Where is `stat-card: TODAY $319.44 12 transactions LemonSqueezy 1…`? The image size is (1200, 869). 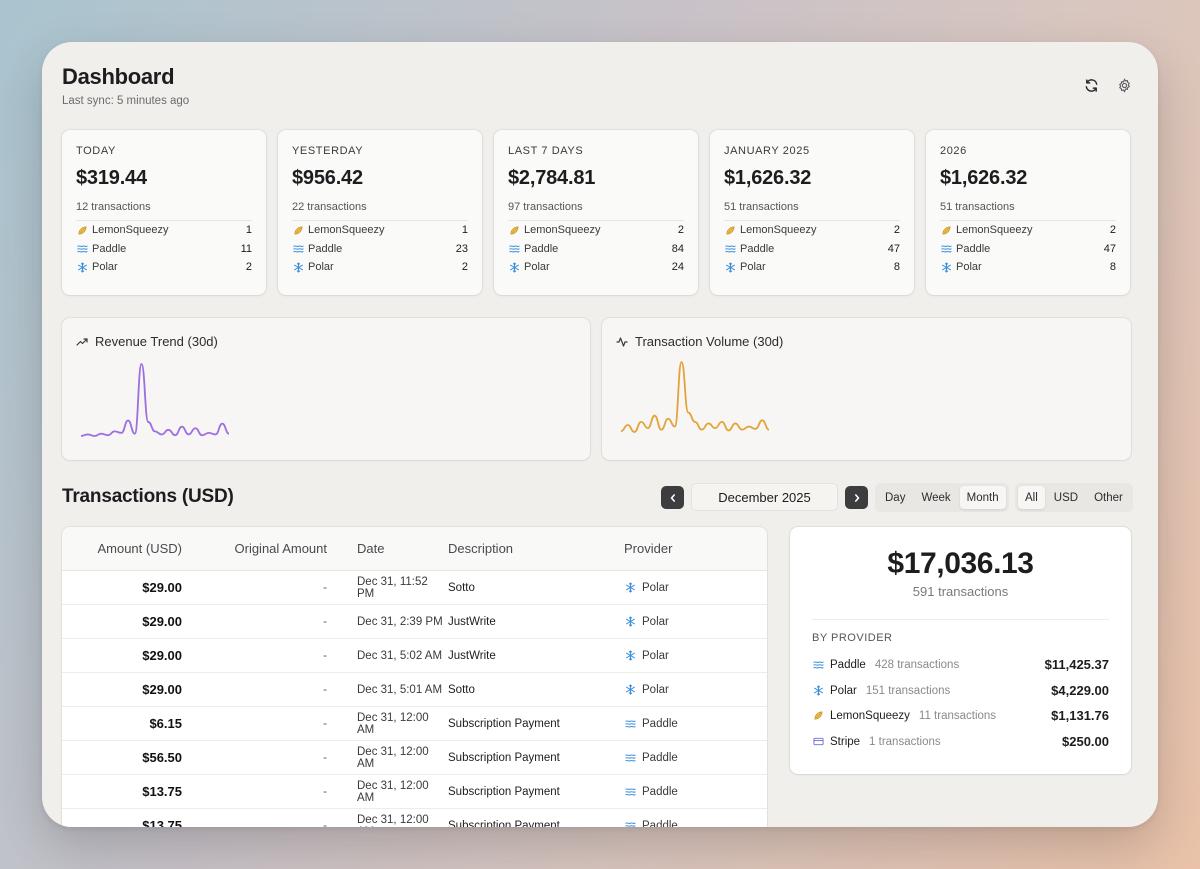
stat-card: TODAY $319.44 12 transactions LemonSqueezy 1… is located at coordinates (164, 212).